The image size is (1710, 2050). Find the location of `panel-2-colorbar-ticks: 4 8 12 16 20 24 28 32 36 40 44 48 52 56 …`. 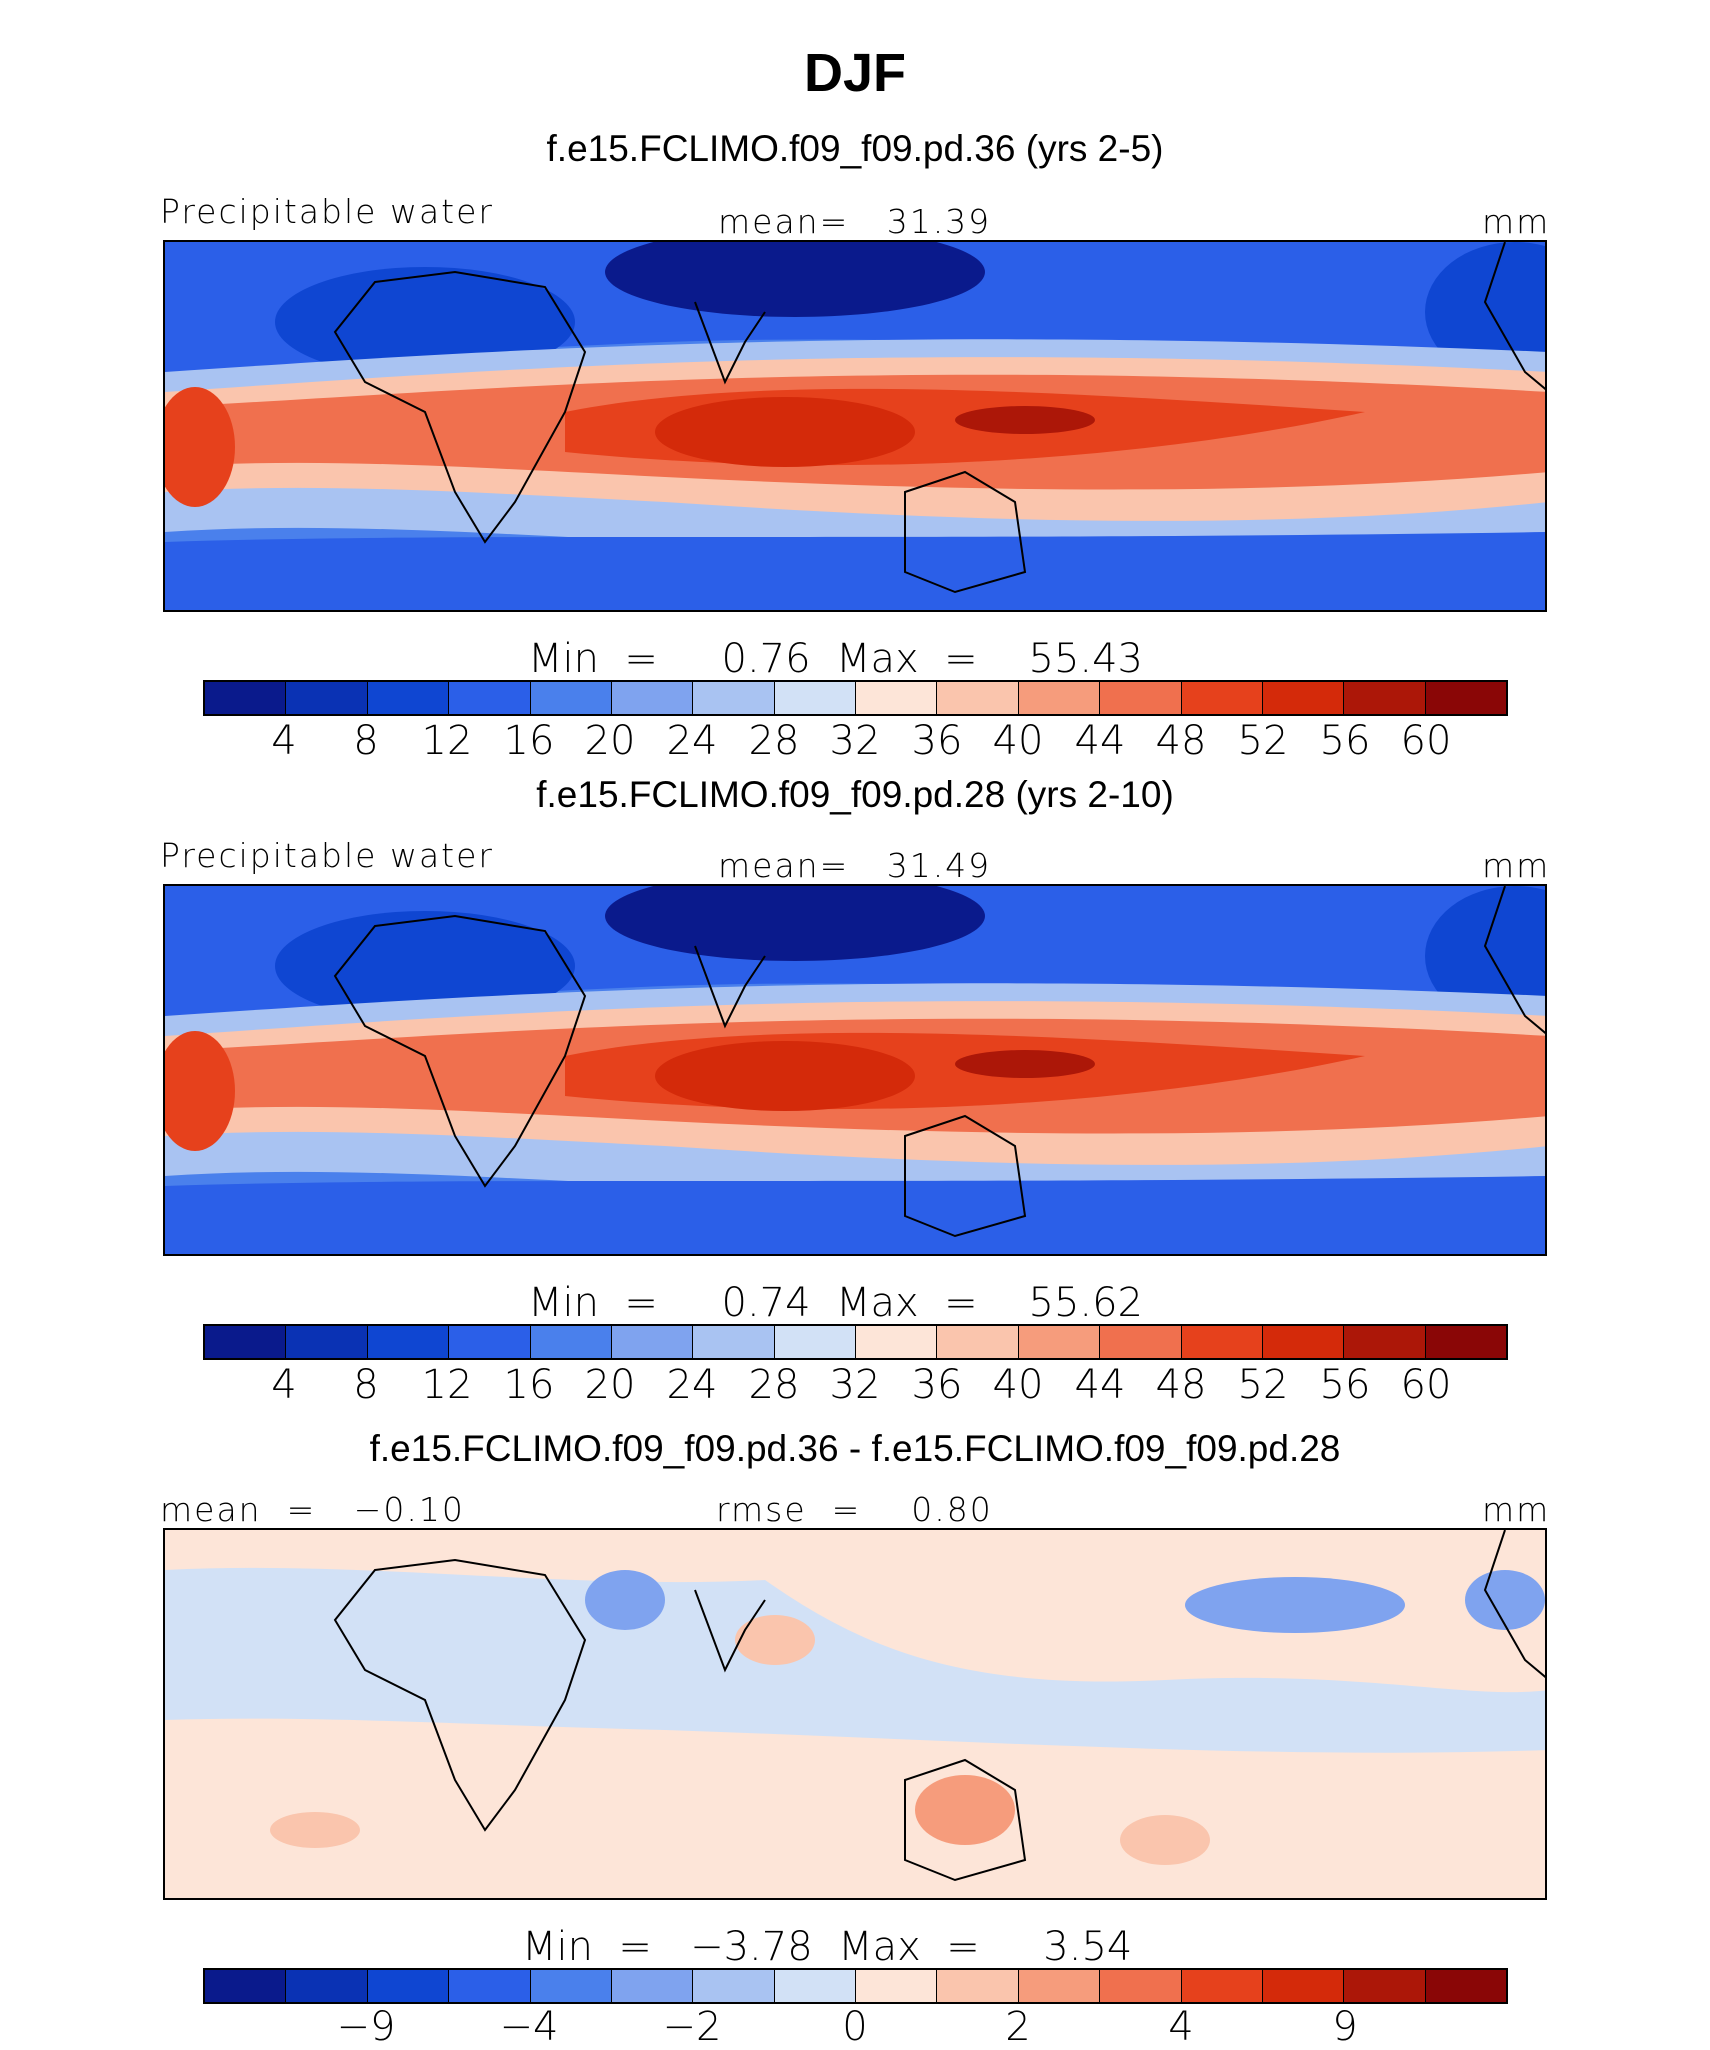

panel-2-colorbar-ticks: 4 8 12 16 20 24 28 32 36 40 44 48 52 56 … is located at coordinates (855, 1387).